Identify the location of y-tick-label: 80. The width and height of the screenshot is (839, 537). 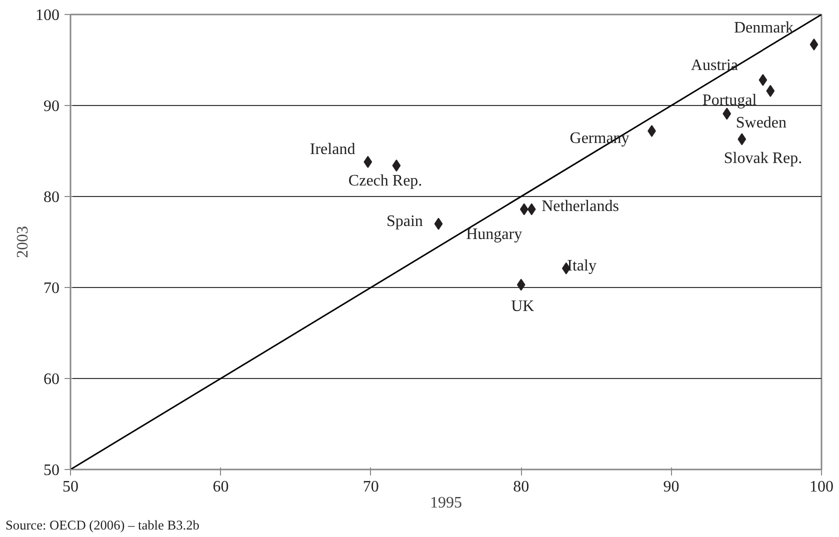
(52, 197).